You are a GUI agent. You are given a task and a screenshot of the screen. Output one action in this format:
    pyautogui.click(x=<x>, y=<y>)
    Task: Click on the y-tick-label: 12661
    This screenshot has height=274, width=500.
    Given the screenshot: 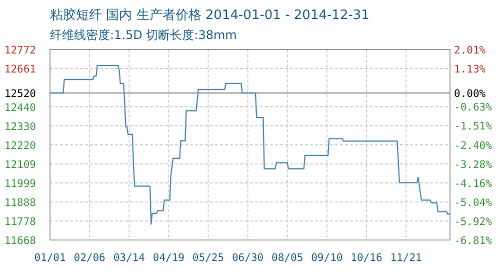 What is the action you would take?
    pyautogui.click(x=20, y=70)
    